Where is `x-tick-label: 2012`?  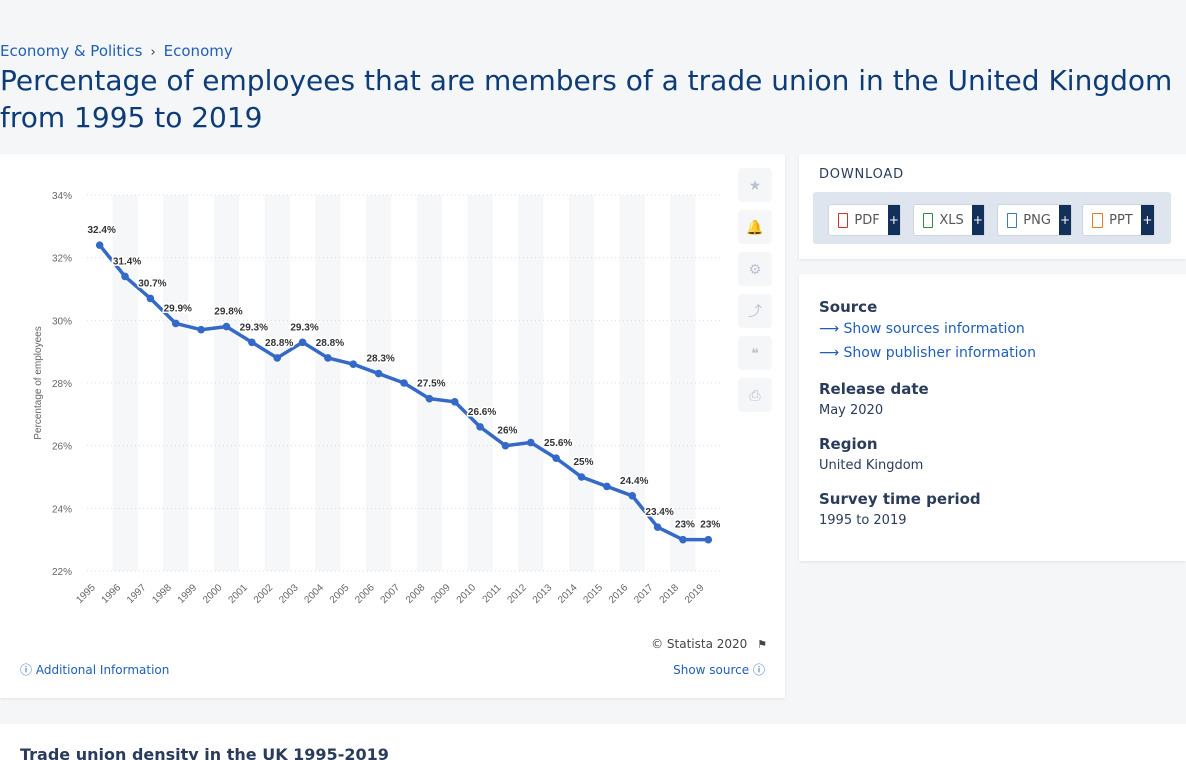
x-tick-label: 2012 is located at coordinates (517, 594).